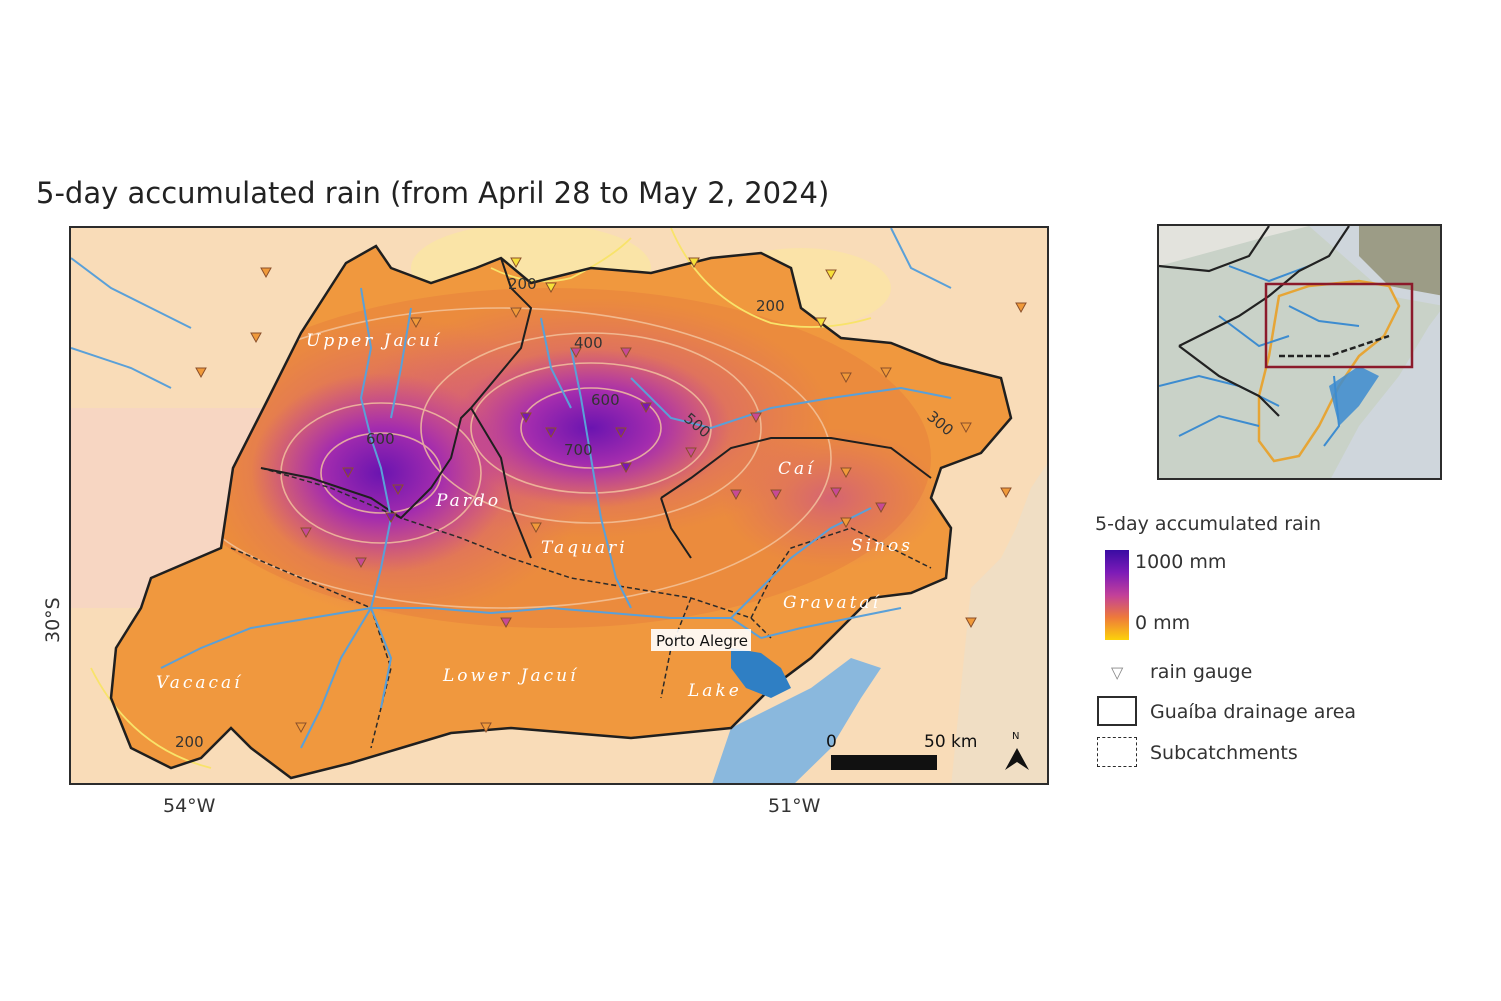 The width and height of the screenshot is (1501, 1001). What do you see at coordinates (1253, 712) in the screenshot?
I see `legend-drainage-label: Guaíba drainage area` at bounding box center [1253, 712].